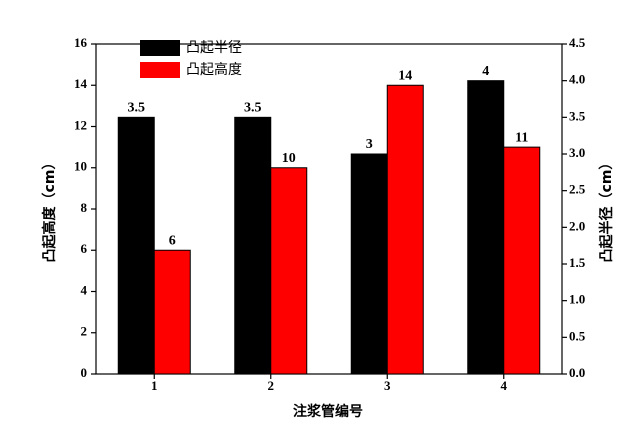 The width and height of the screenshot is (628, 441). What do you see at coordinates (577, 262) in the screenshot?
I see `y2-tick-label: 1.5` at bounding box center [577, 262].